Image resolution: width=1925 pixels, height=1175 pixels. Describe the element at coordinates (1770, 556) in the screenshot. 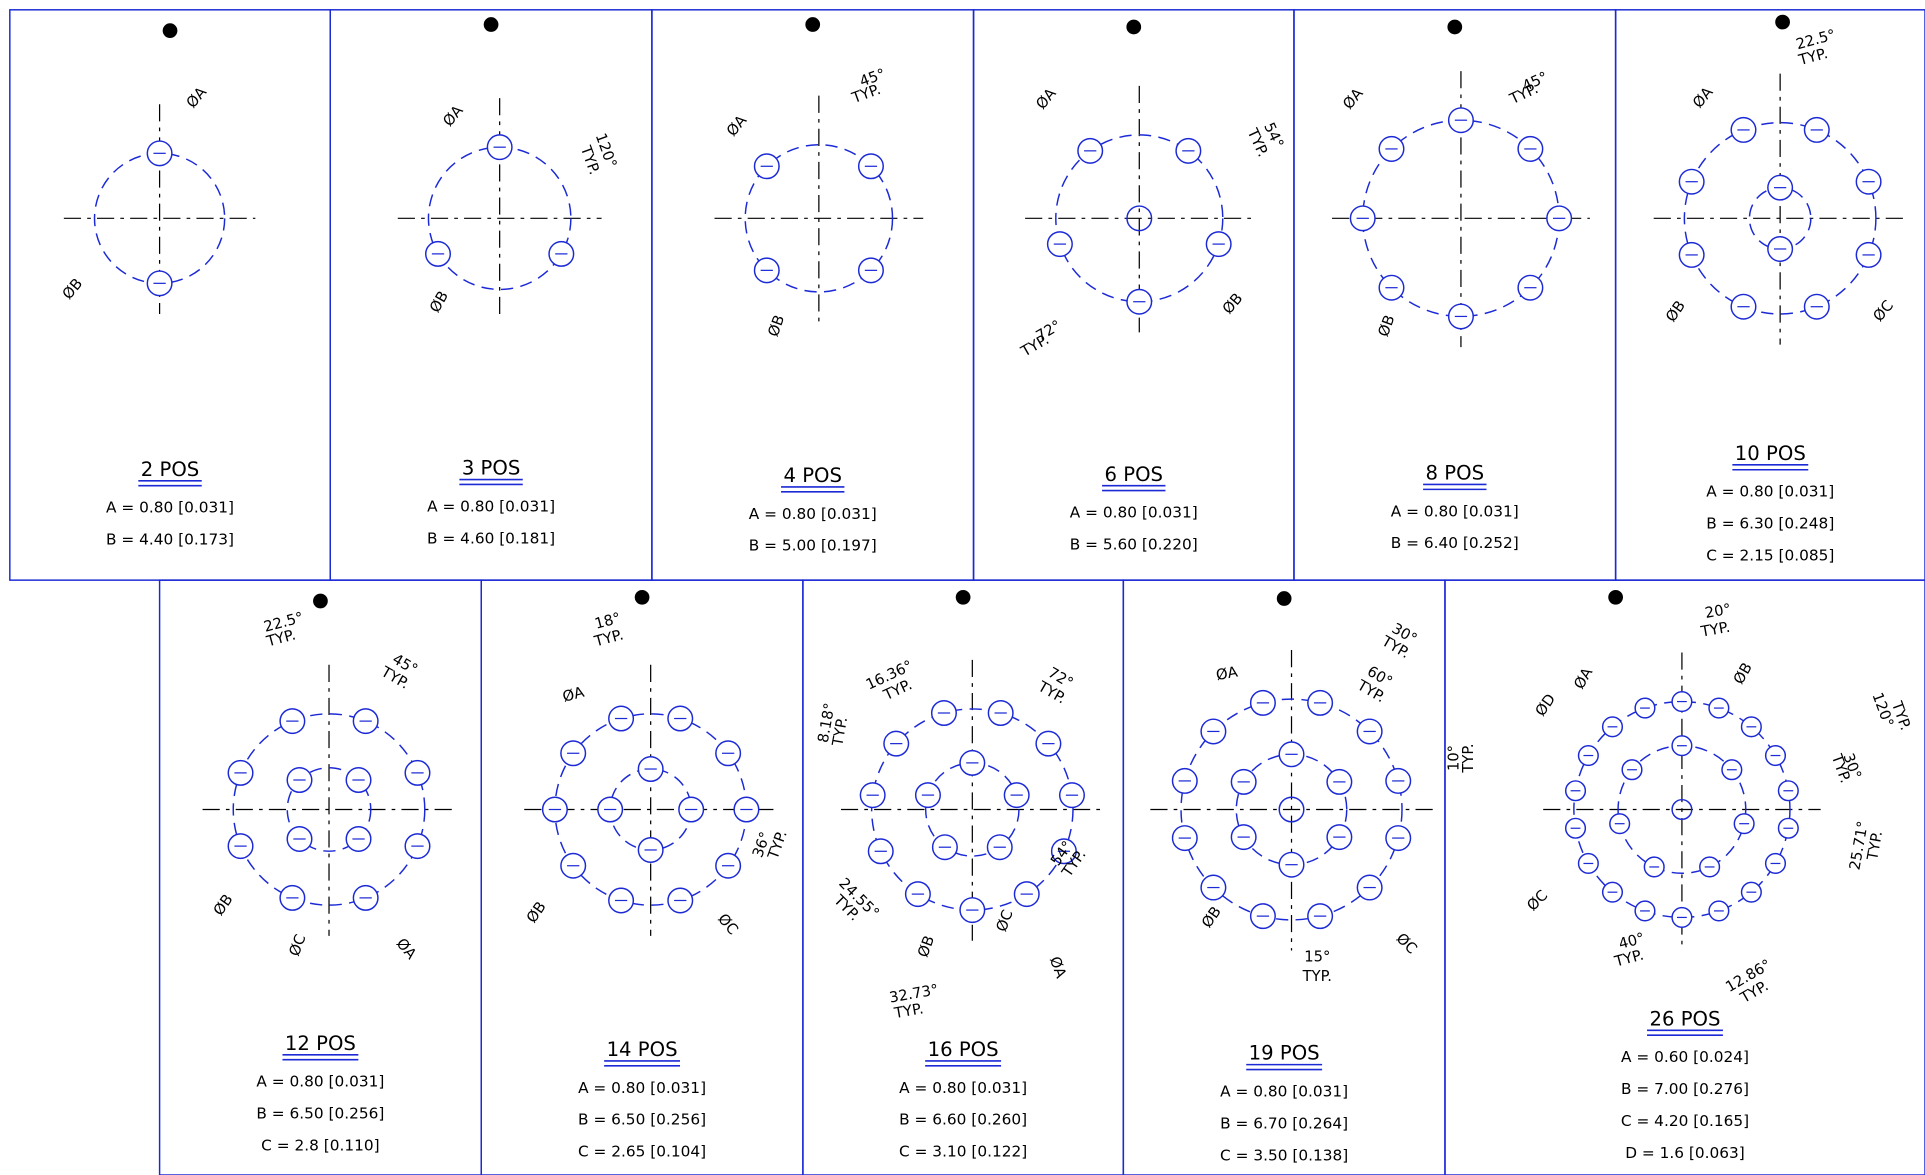

I see `spec-line: C = 2.15 [0.085]` at that location.